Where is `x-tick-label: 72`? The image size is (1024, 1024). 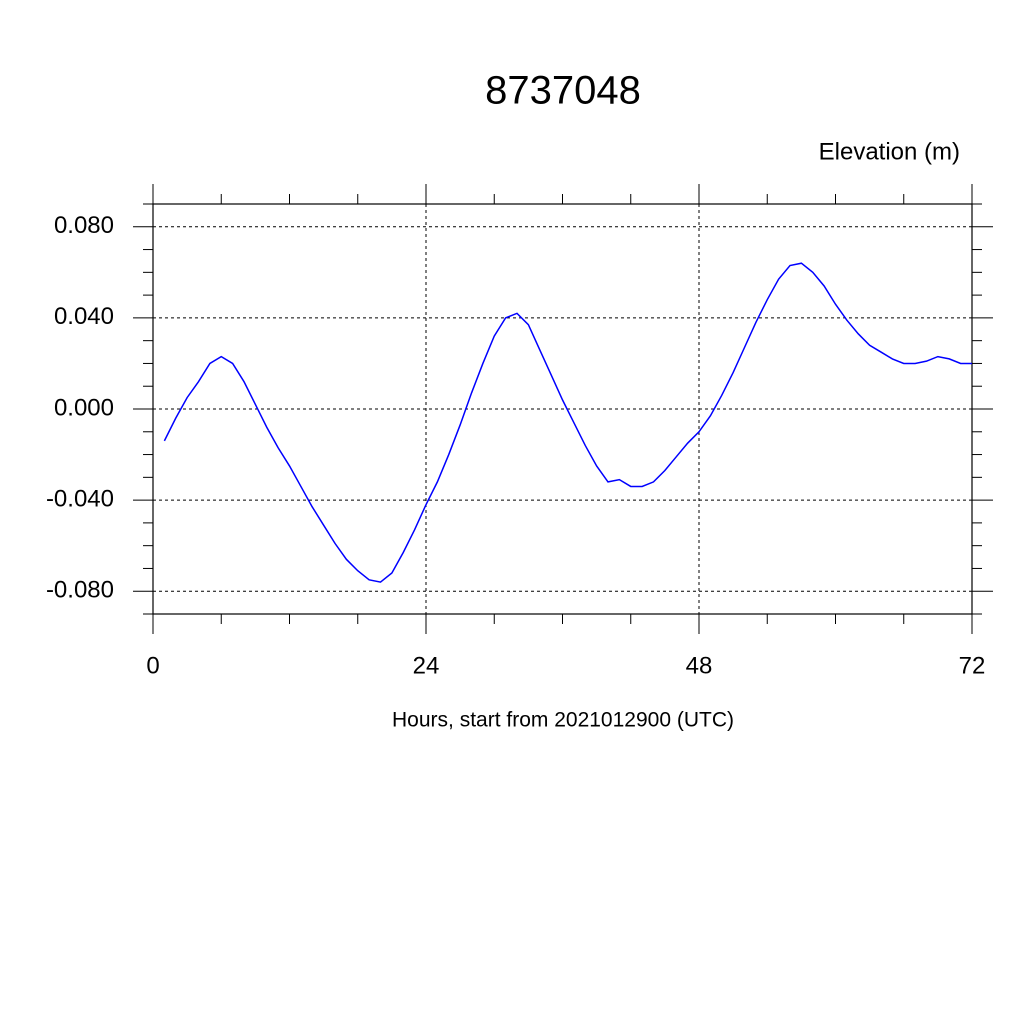
x-tick-label: 72 is located at coordinates (972, 665).